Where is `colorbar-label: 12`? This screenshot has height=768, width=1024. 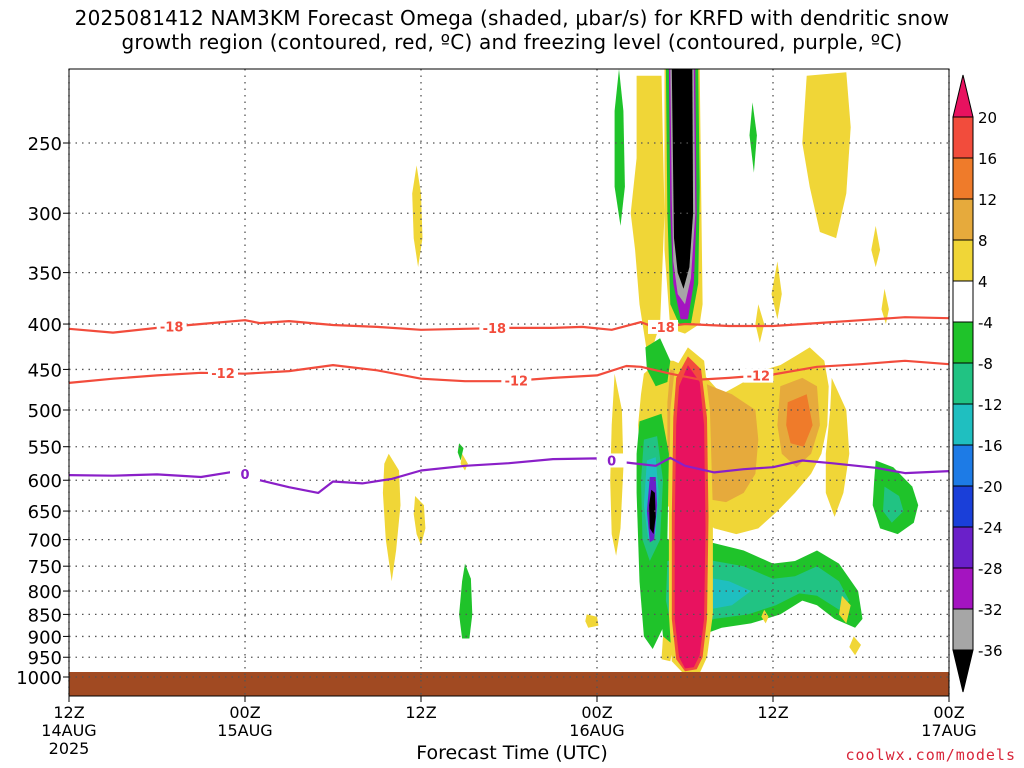
colorbar-label: 12 is located at coordinates (987, 200).